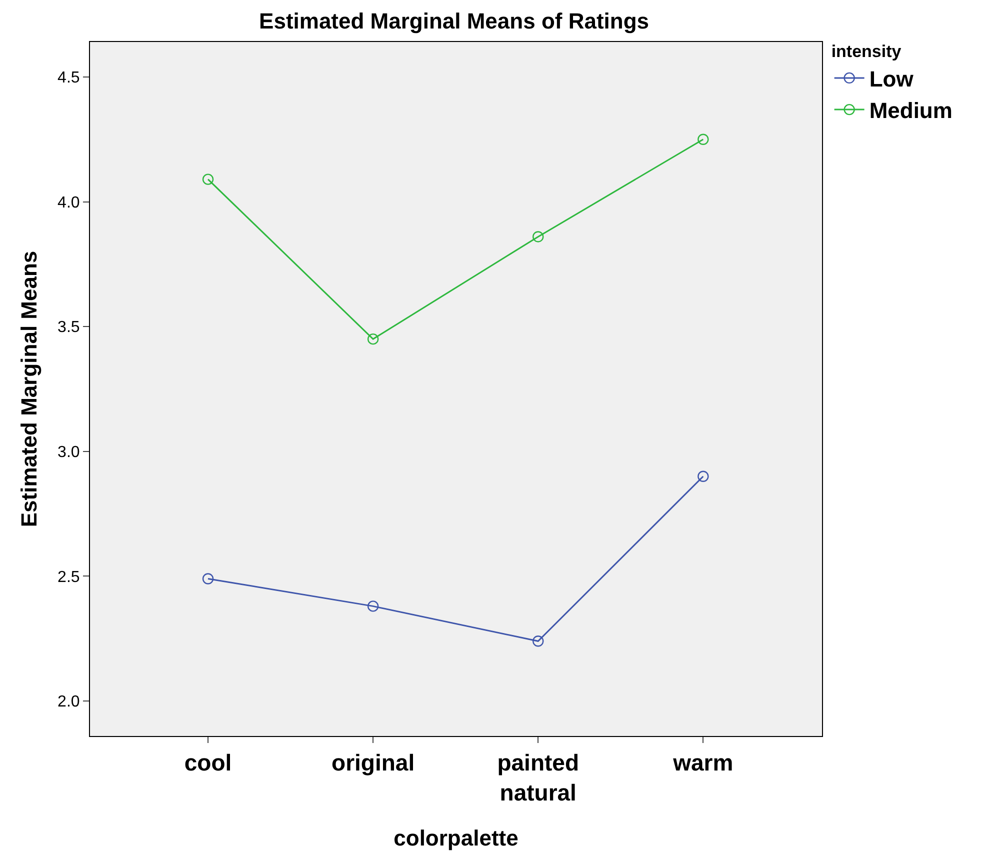 The image size is (987, 862). What do you see at coordinates (29, 389) in the screenshot?
I see `y-axis-title: Estimated Marginal Means` at bounding box center [29, 389].